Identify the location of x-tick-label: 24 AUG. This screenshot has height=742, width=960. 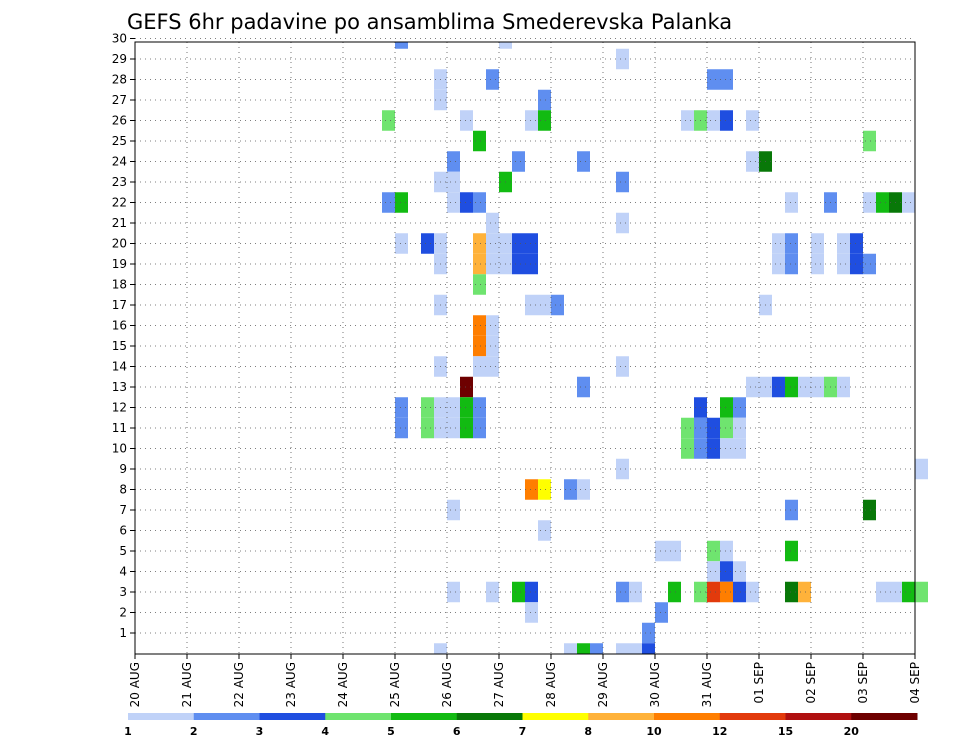
(343, 684).